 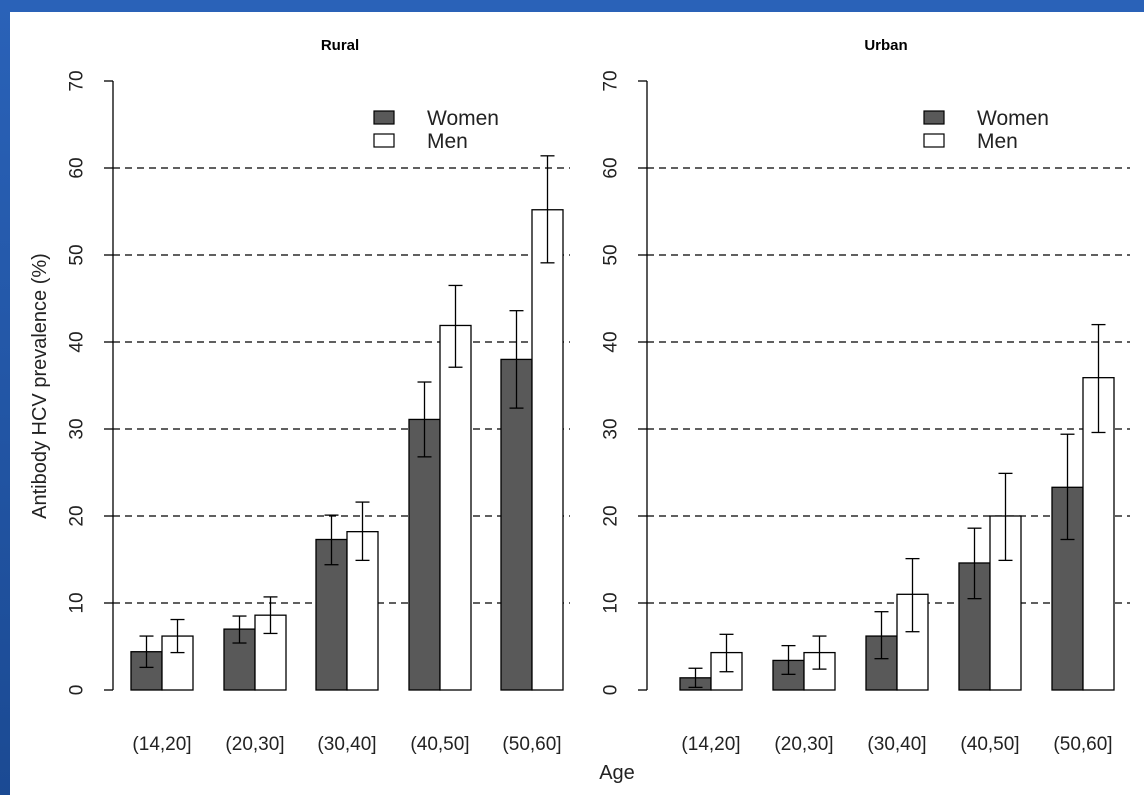 I want to click on panel-1-y-tick-label-30: 30, so click(x=77, y=428).